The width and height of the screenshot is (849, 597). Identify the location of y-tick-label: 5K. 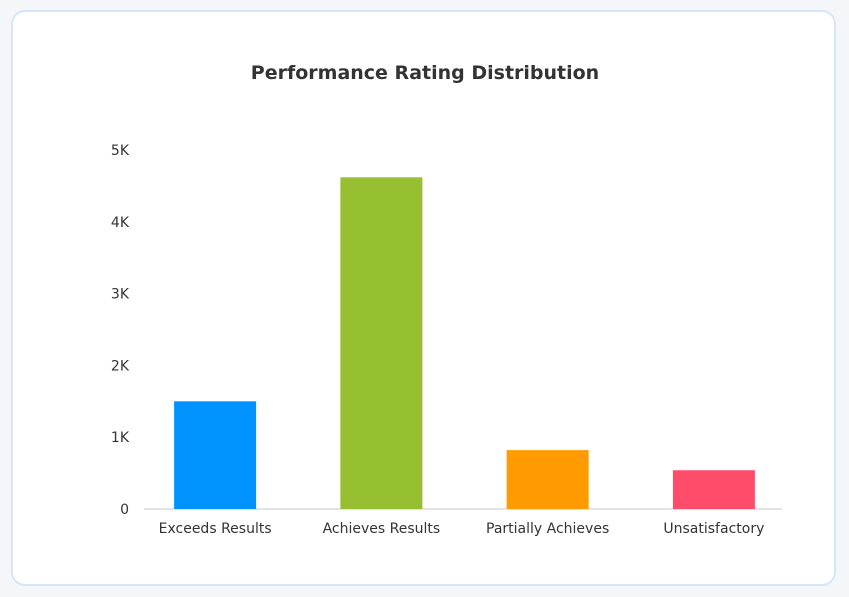
(120, 151).